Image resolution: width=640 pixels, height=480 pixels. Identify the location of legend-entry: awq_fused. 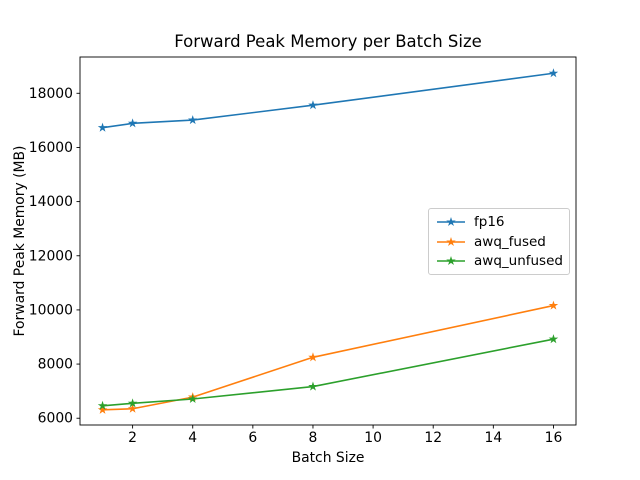
(499, 242).